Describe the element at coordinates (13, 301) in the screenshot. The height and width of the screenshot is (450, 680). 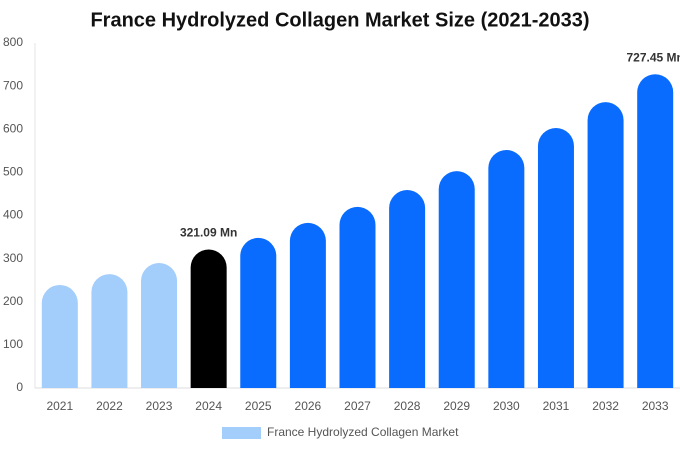
I see `y-tick-label: 200` at that location.